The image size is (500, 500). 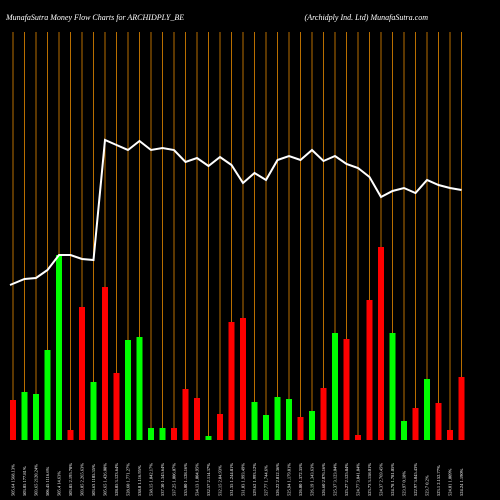 I want to click on x-tick-label: 503.65 2120.24%, so click(x=36, y=480).